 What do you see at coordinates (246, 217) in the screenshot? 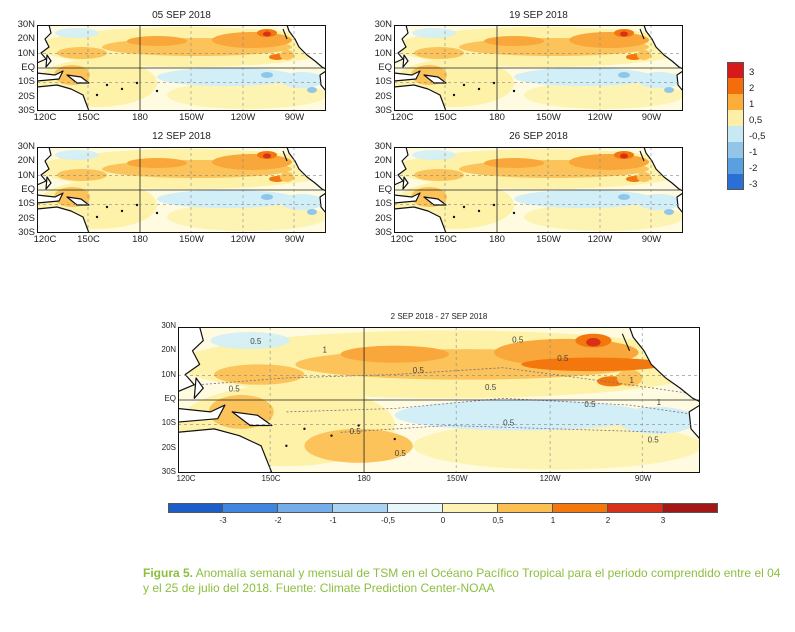
I see `anomaly-area` at bounding box center [246, 217].